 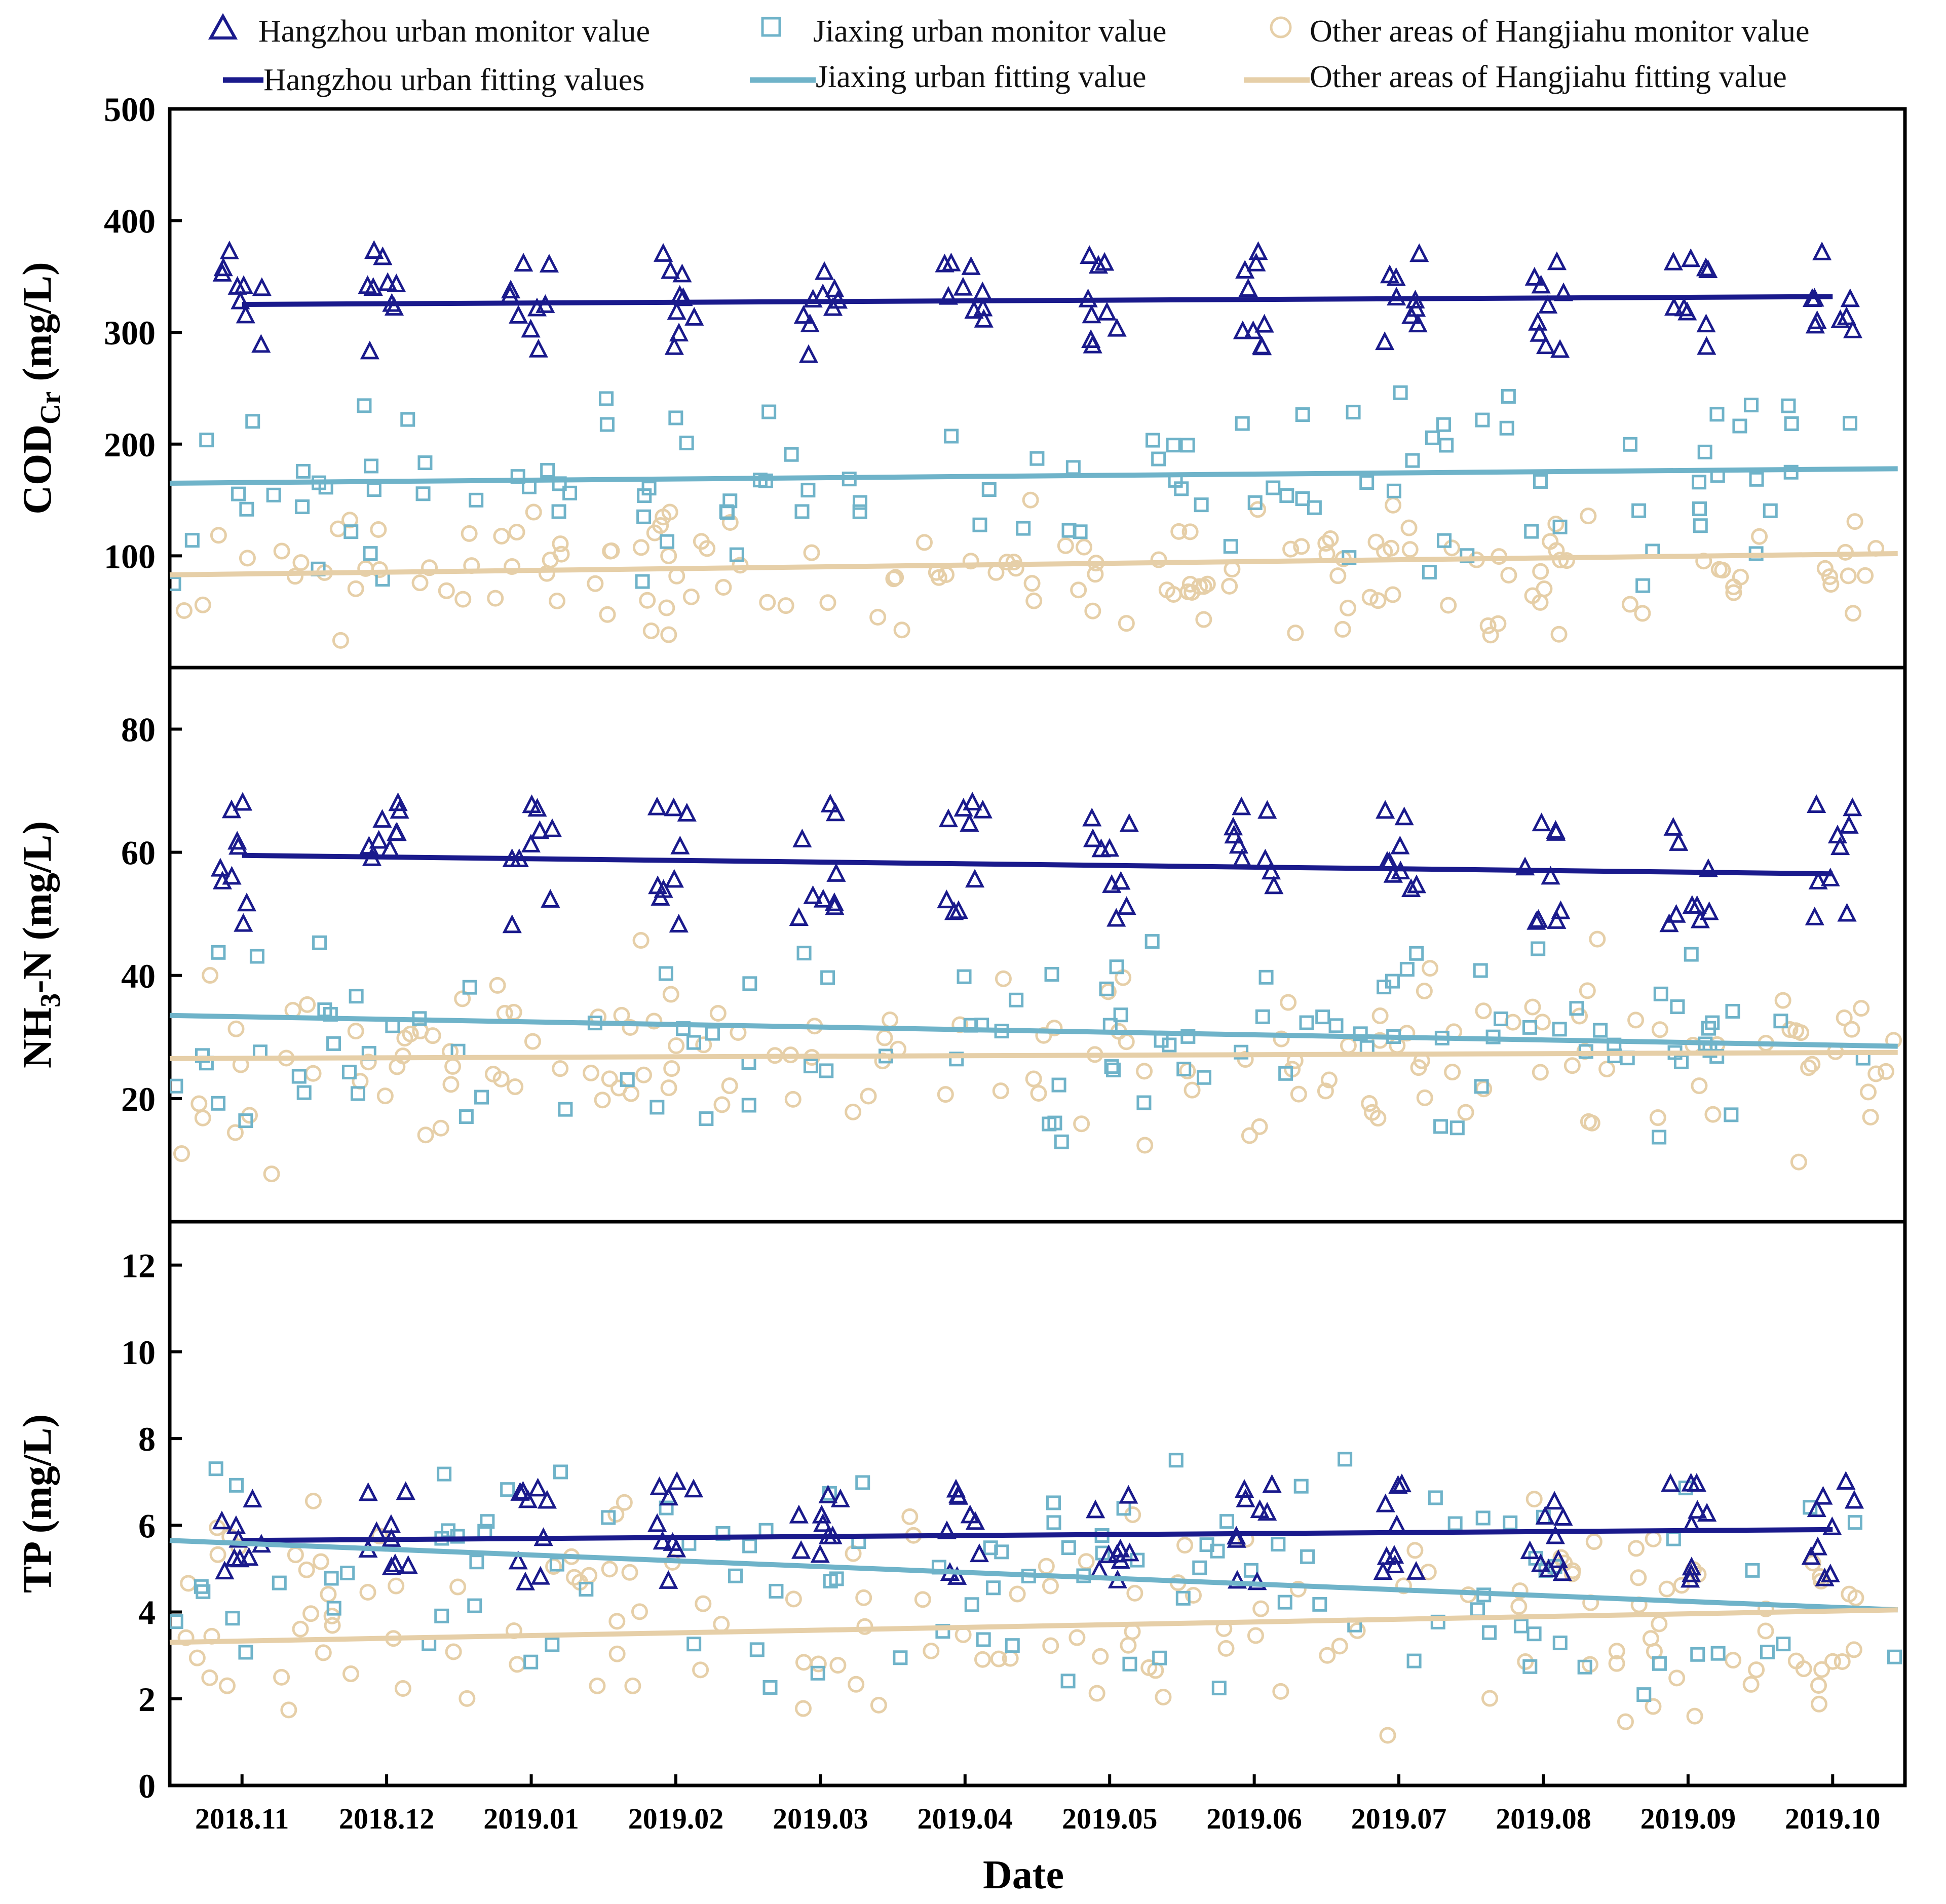 I want to click on other-fit-line, so click(x=1034, y=1626).